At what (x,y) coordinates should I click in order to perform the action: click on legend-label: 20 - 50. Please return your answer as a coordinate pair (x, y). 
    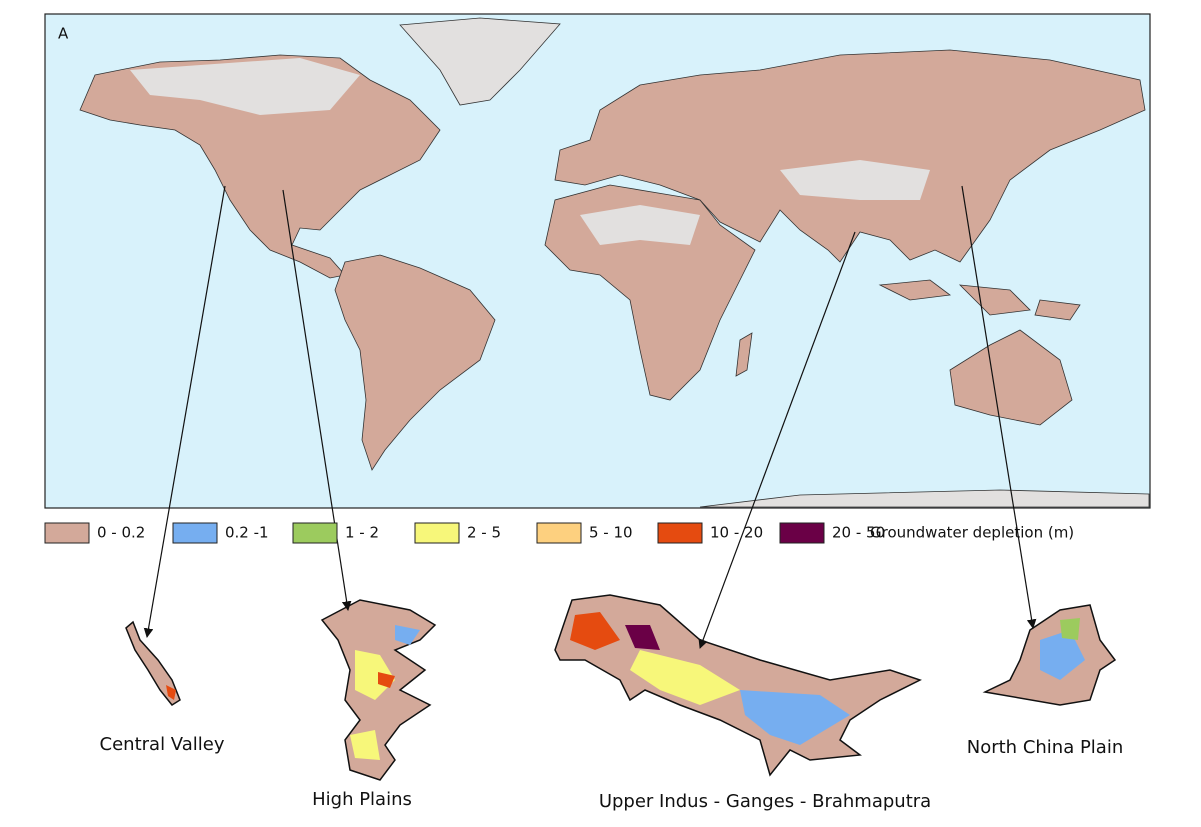
    Looking at the image, I should click on (858, 533).